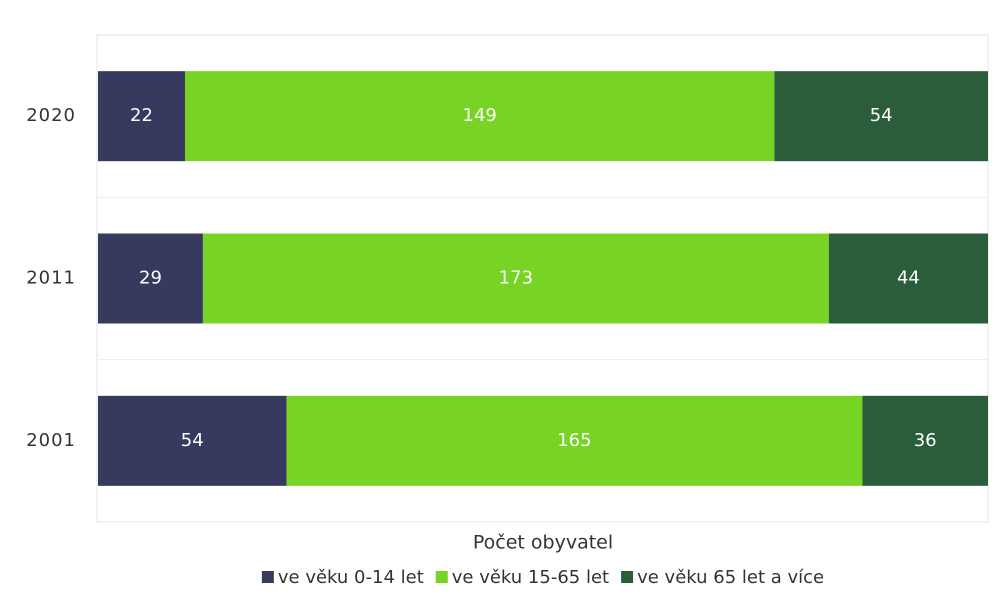  Describe the element at coordinates (730, 577) in the screenshot. I see `legend-label: ve věku 65 let a více` at that location.